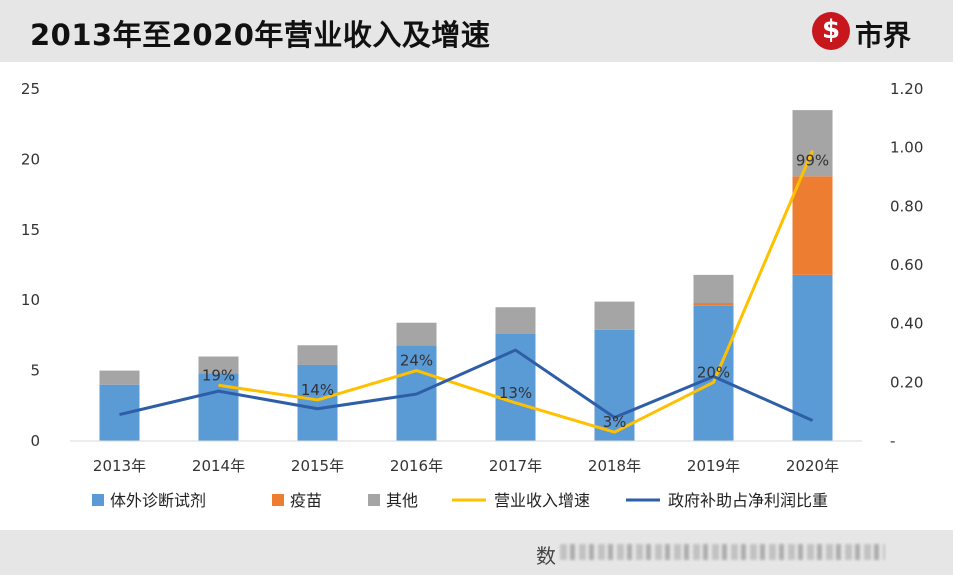 Image resolution: width=953 pixels, height=575 pixels. What do you see at coordinates (158, 500) in the screenshot?
I see `legend-label: 体外诊断试剂` at bounding box center [158, 500].